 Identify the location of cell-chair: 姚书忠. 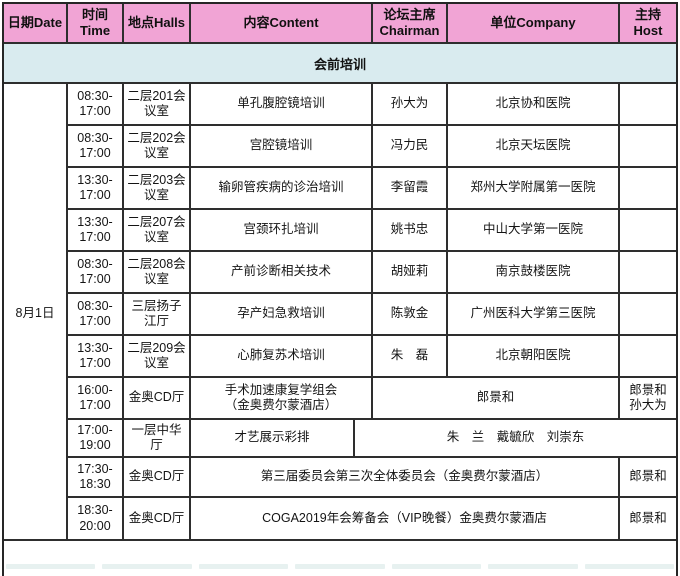
(410, 231).